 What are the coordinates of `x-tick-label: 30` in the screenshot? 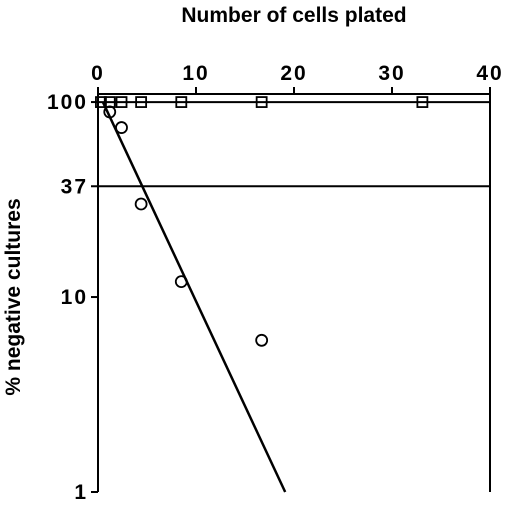 It's located at (391, 73).